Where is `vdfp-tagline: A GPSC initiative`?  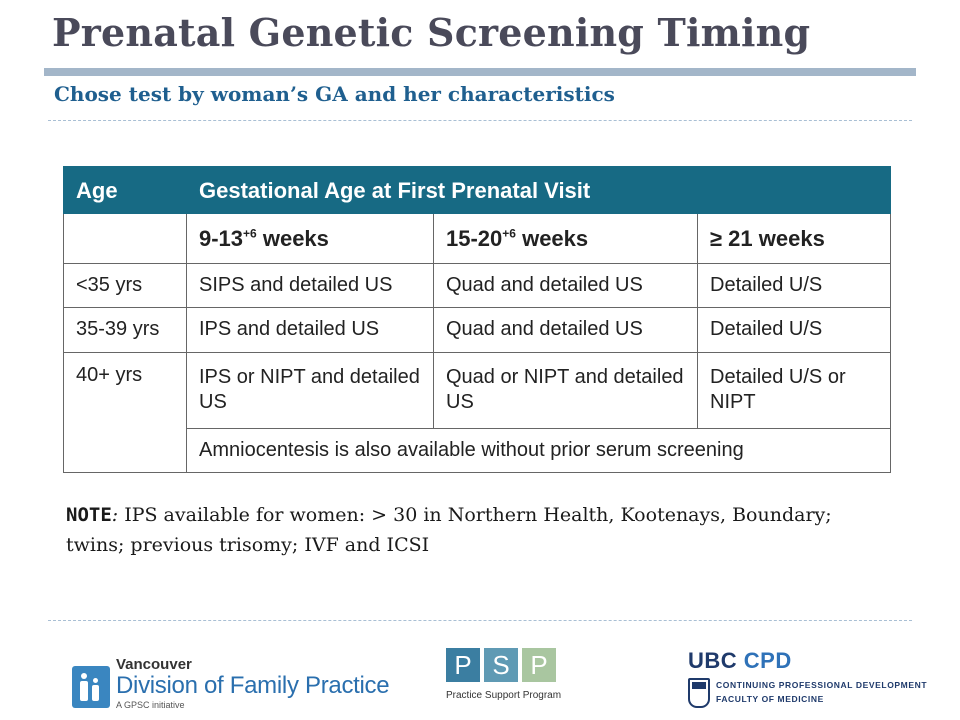
vdfp-tagline: A GPSC initiative is located at coordinates (150, 705).